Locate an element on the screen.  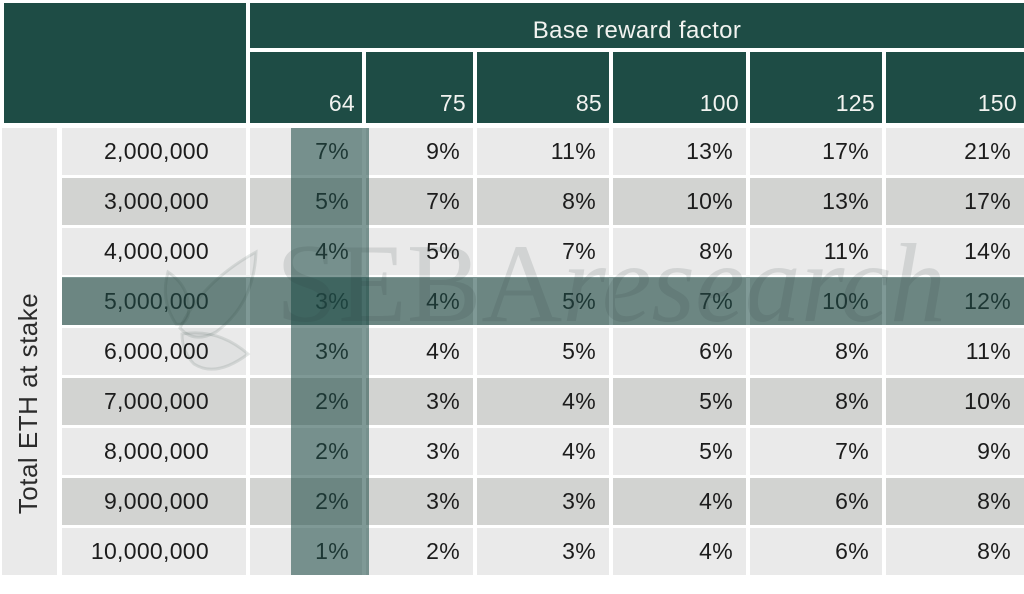
column-axis-title: Base reward factor is located at coordinates (637, 25).